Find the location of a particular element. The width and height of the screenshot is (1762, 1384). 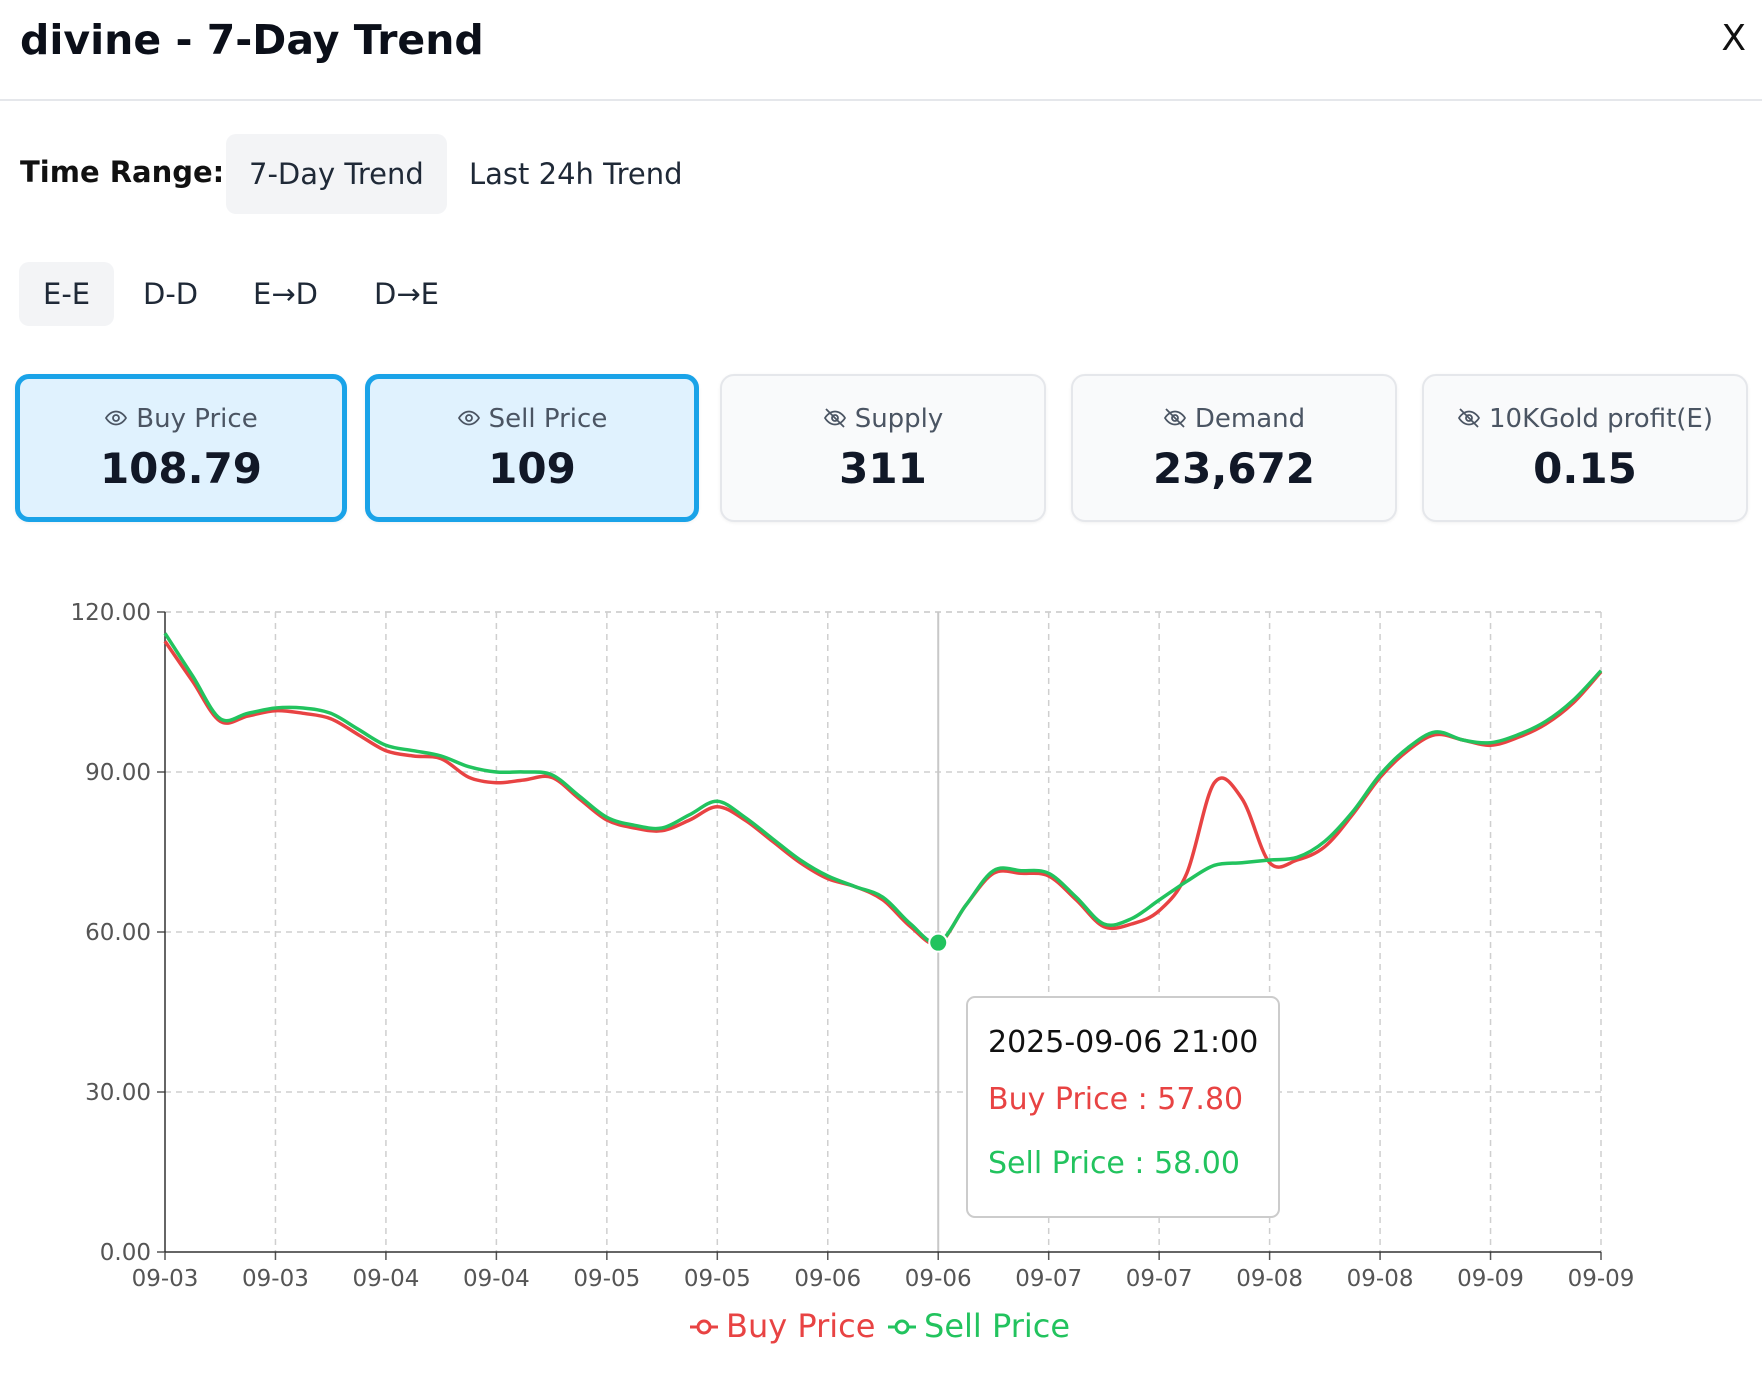

stat-label: Supply is located at coordinates (899, 419).